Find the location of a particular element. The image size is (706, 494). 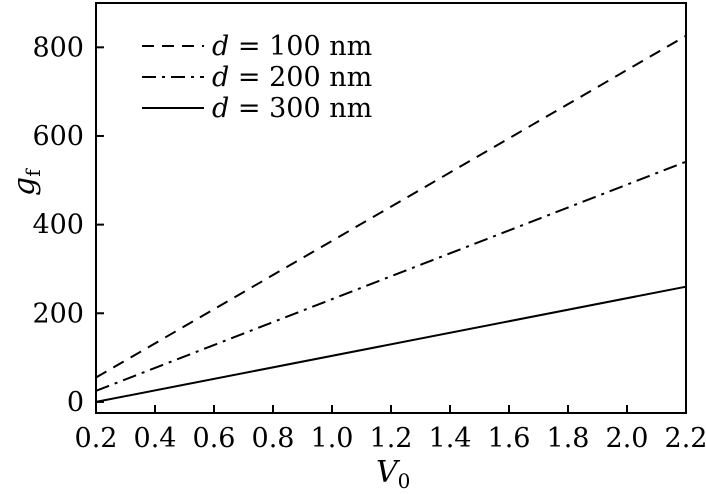

y-tick-label: 600 is located at coordinates (58, 136).